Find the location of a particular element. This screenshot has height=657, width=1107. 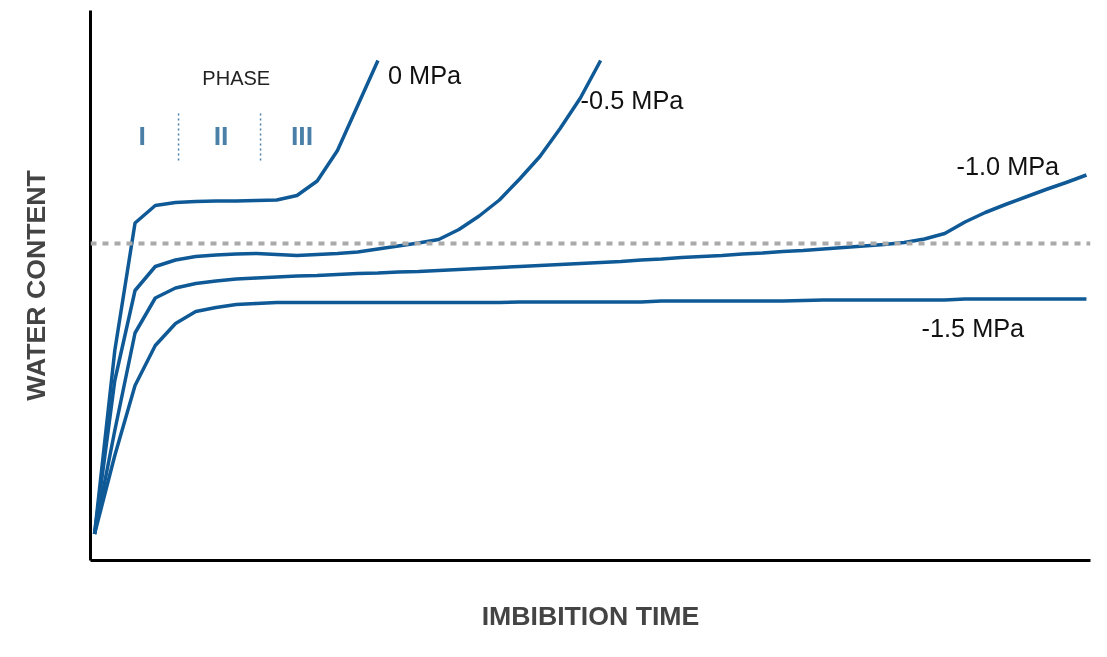

series-label: -0.5 MPa is located at coordinates (632, 99).